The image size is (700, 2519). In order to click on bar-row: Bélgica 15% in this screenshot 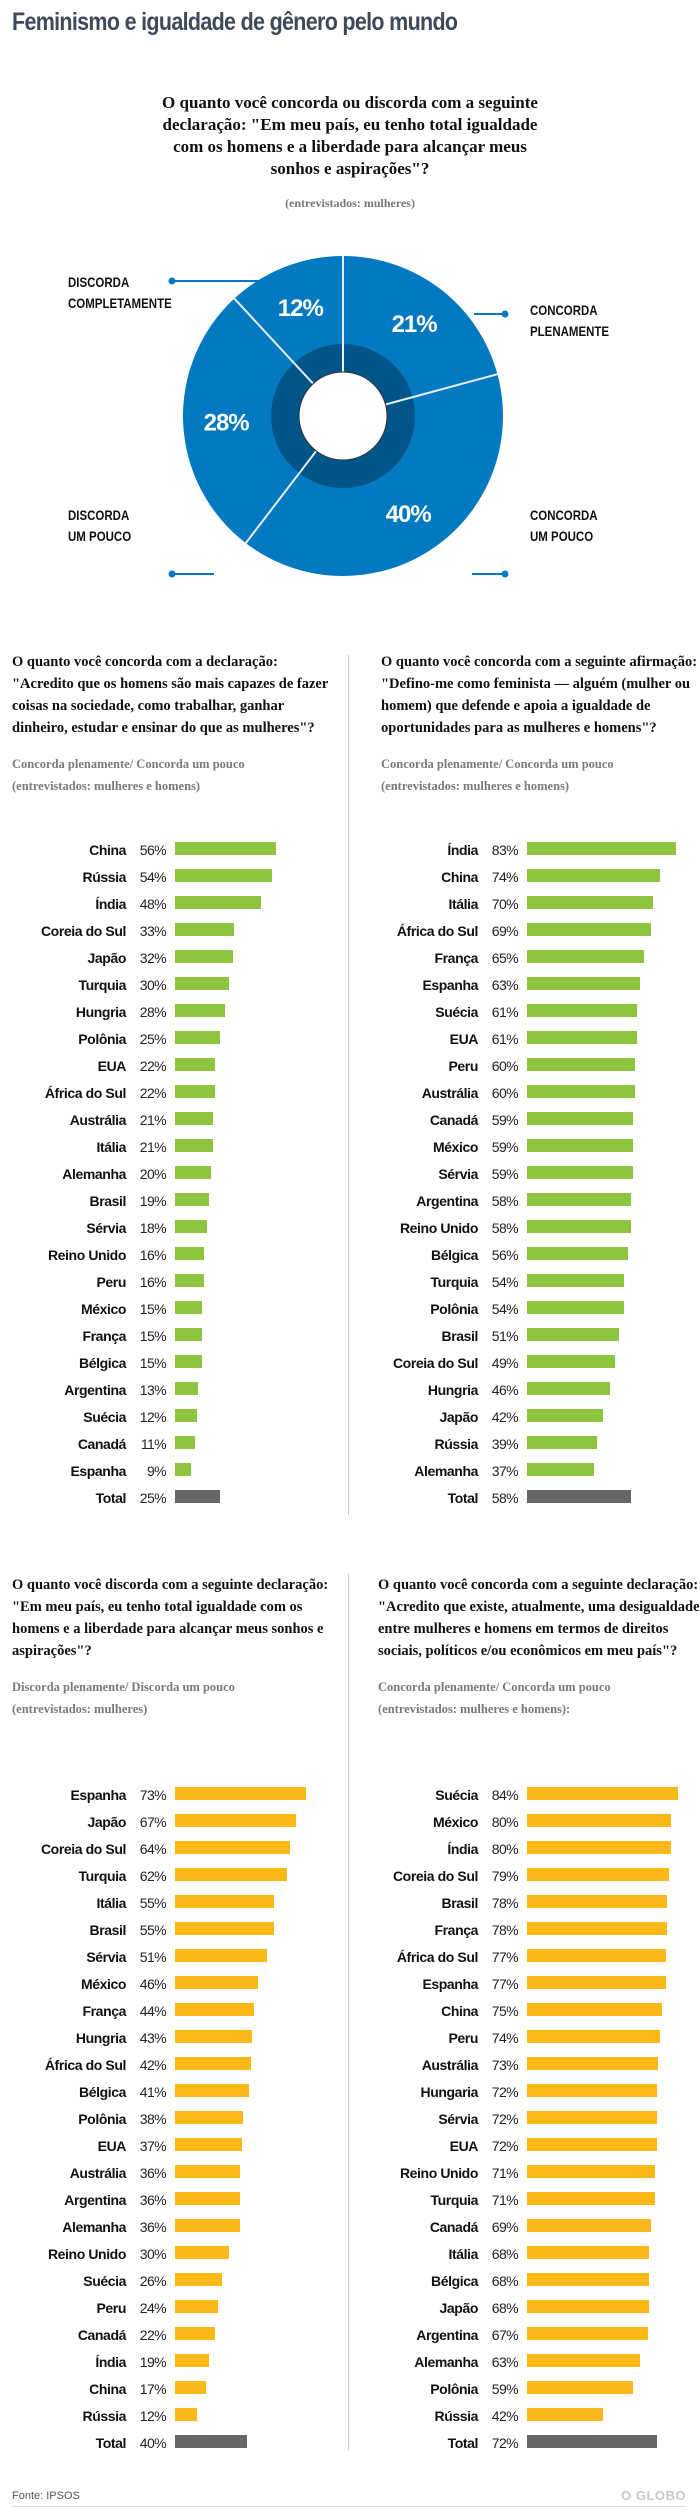, I will do `click(175, 1364)`.